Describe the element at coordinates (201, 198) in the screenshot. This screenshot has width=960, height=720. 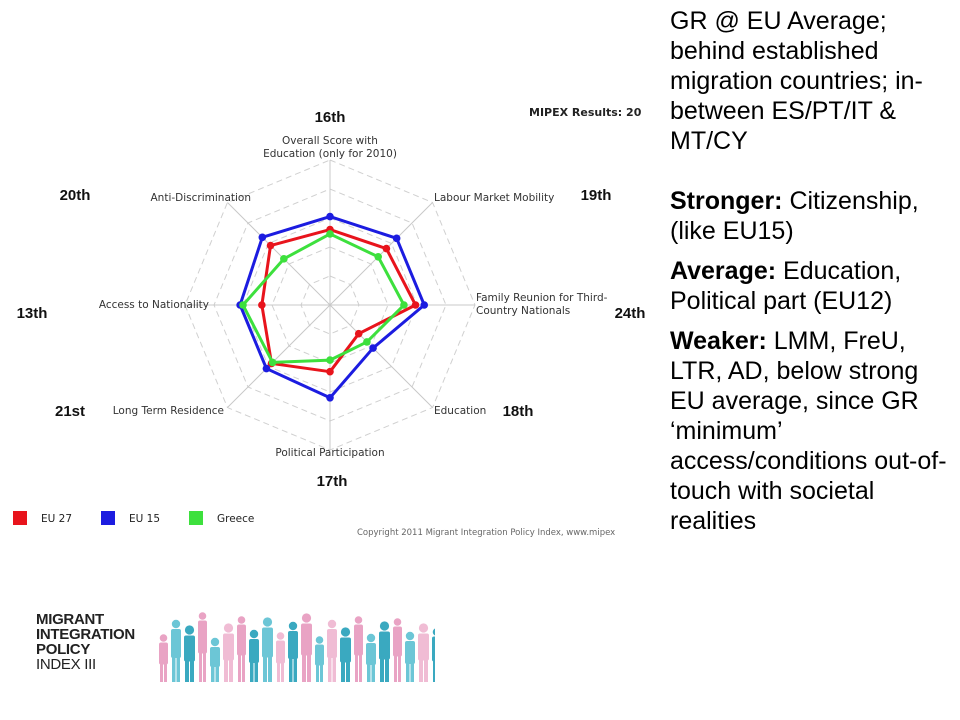
I see `axis-label: Anti-Discrimination` at that location.